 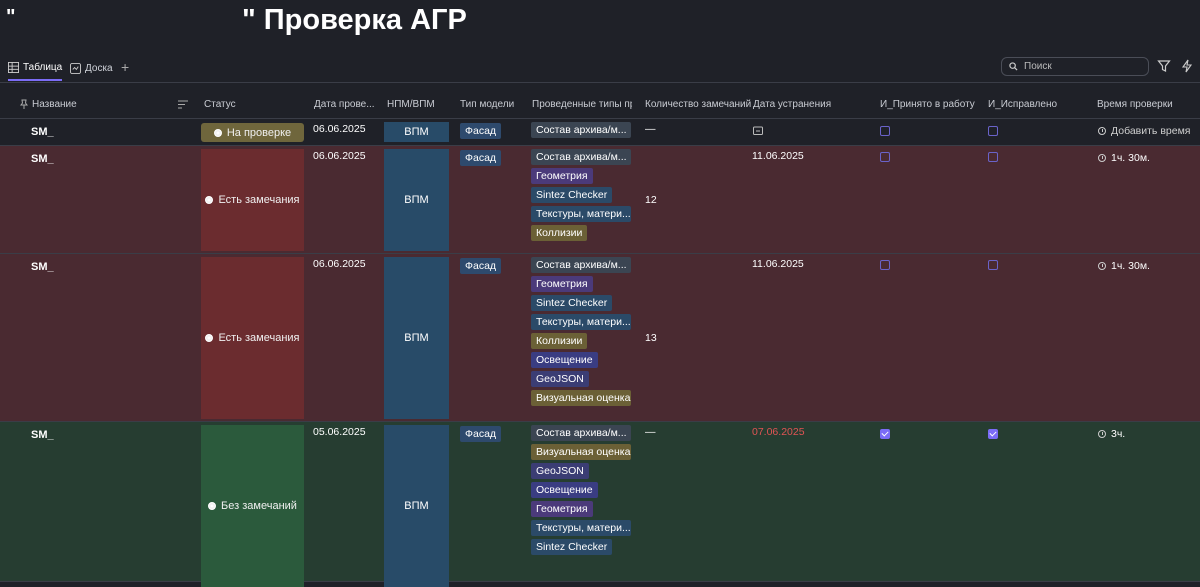 What do you see at coordinates (354, 20) in the screenshot?
I see `page-title: " Проверка АГР` at bounding box center [354, 20].